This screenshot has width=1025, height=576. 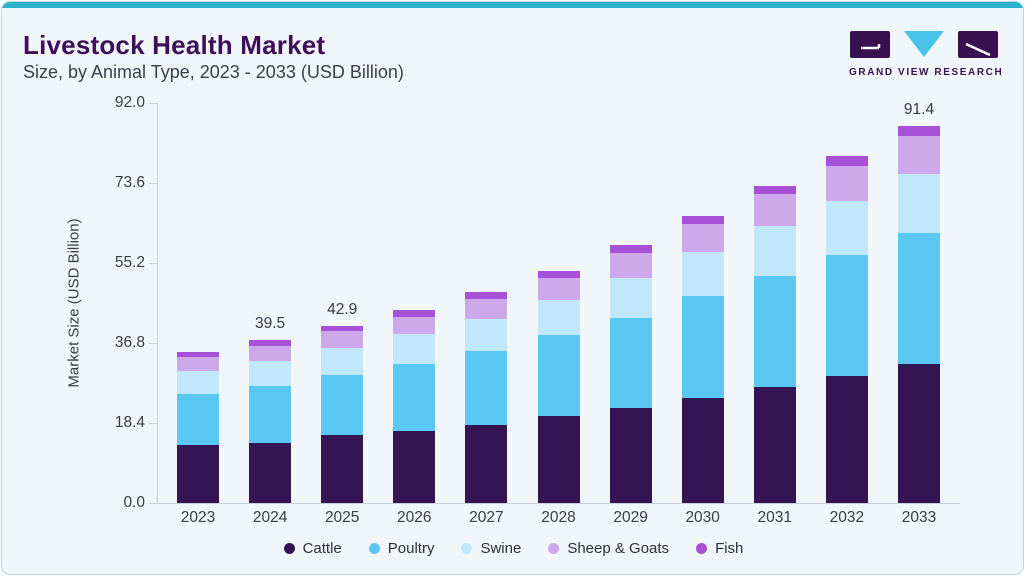 I want to click on x-axis-label: 2025, so click(x=342, y=517).